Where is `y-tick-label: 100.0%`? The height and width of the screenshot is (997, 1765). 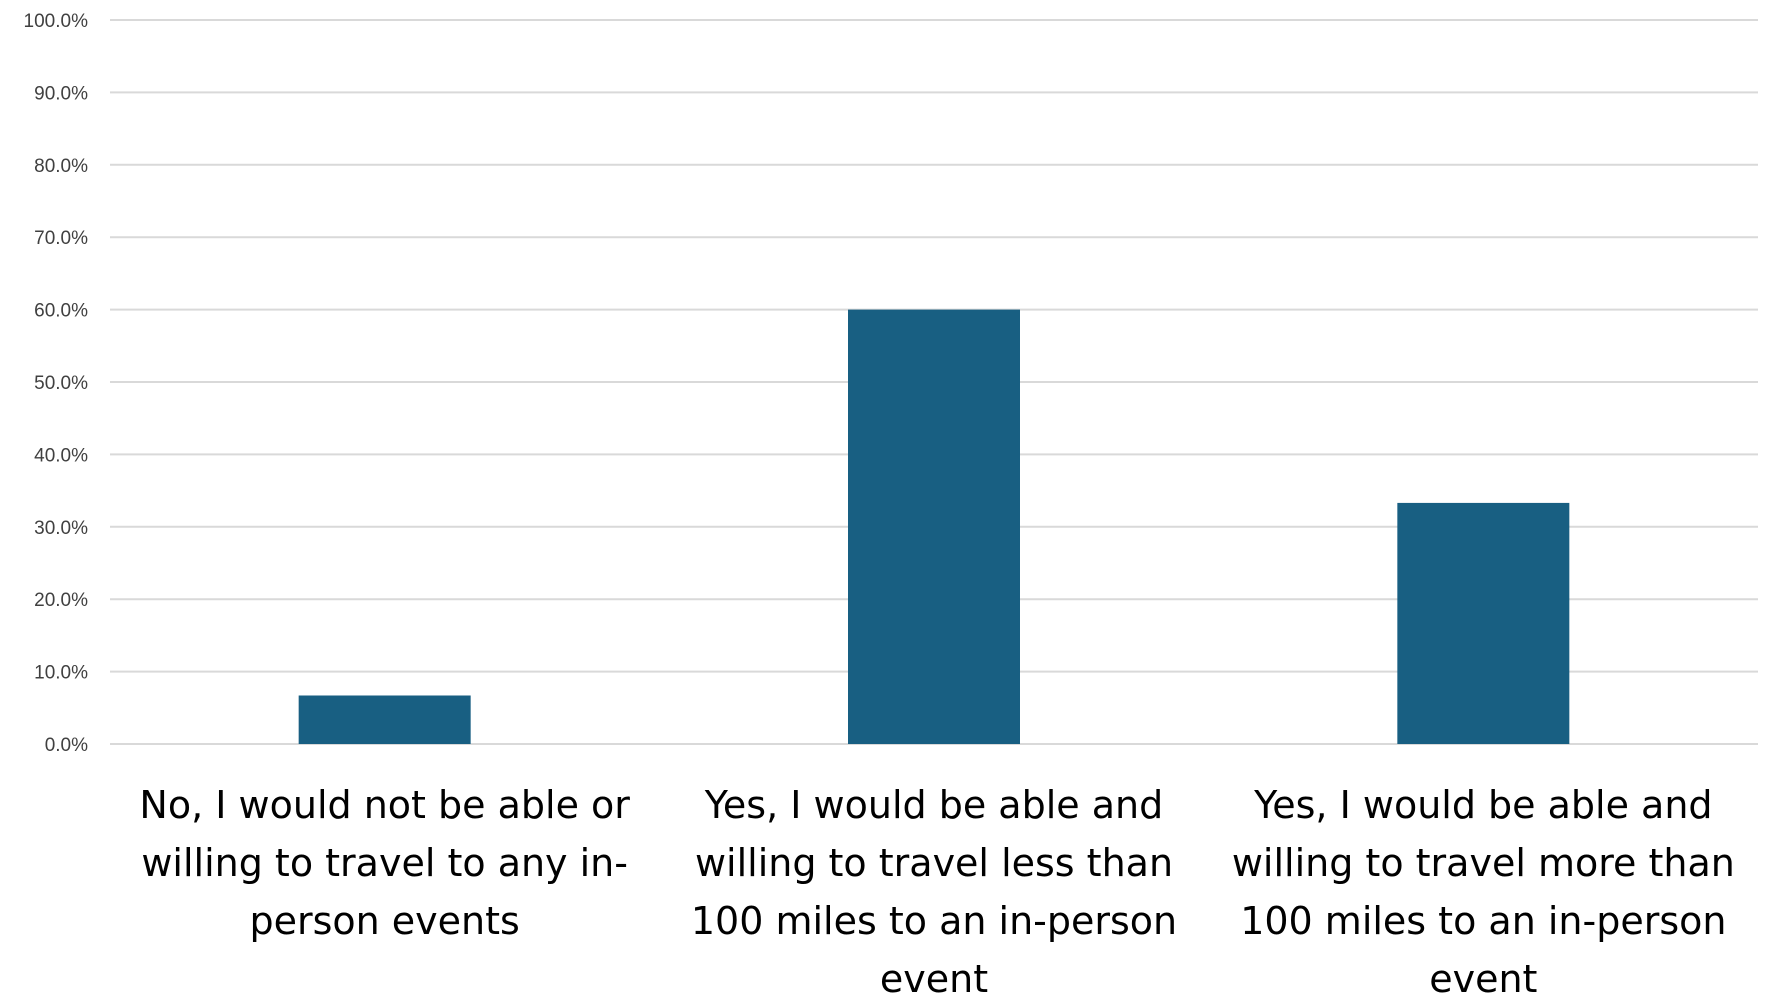
y-tick-label: 100.0% is located at coordinates (56, 21).